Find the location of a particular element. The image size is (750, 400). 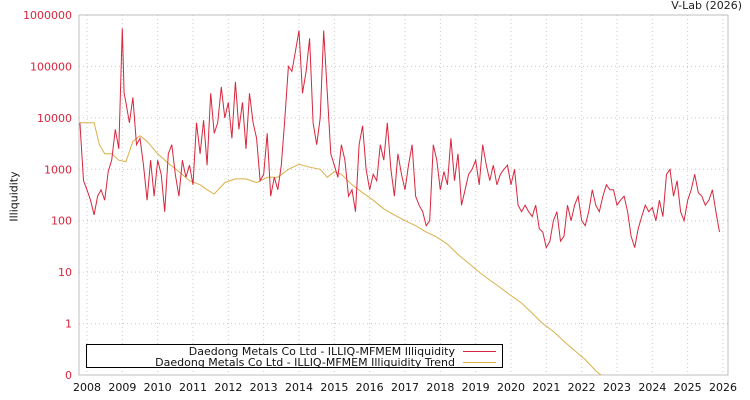

svg-text: 2017 is located at coordinates (405, 387).